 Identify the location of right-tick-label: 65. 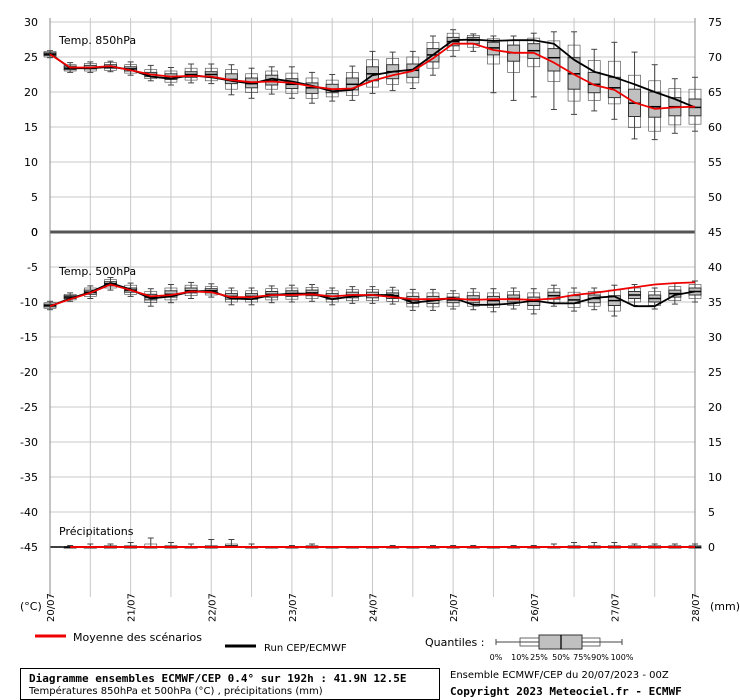
(715, 92).